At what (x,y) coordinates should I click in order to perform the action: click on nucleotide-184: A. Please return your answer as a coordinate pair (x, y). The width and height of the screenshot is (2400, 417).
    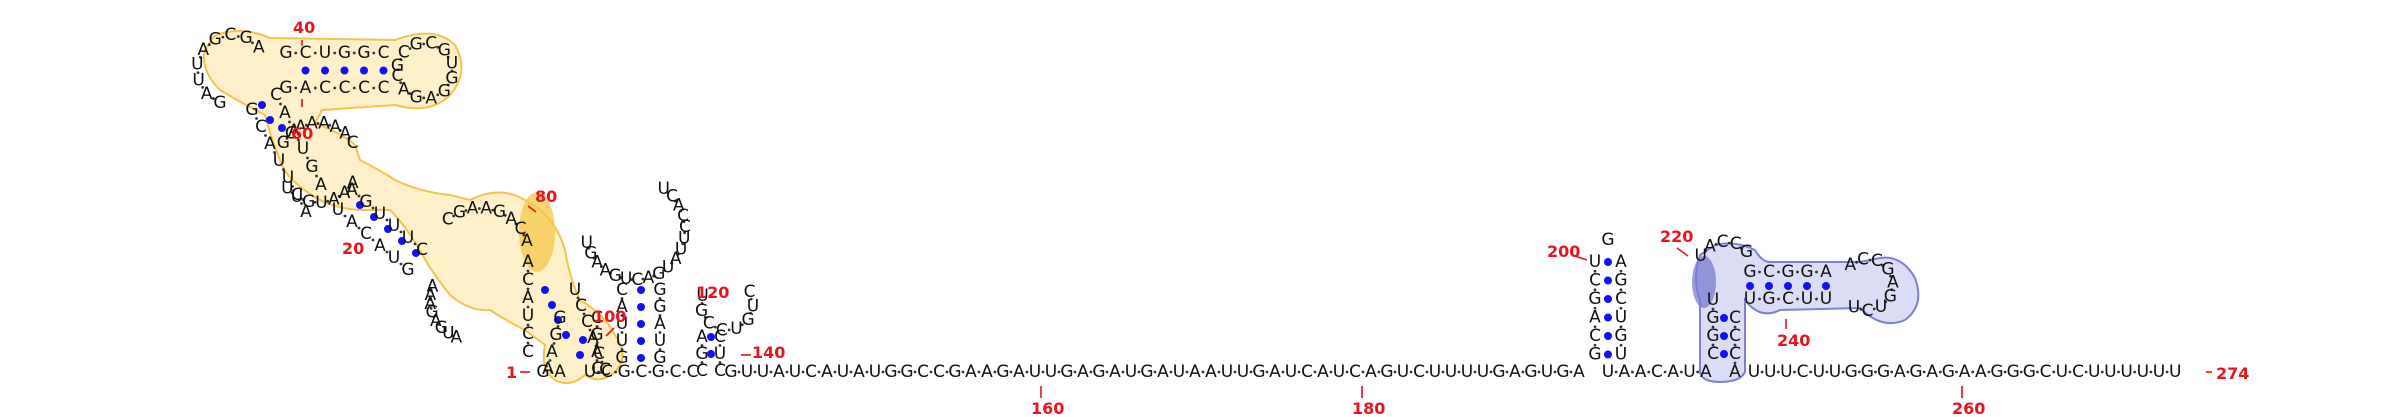
    Looking at the image, I should click on (430, 304).